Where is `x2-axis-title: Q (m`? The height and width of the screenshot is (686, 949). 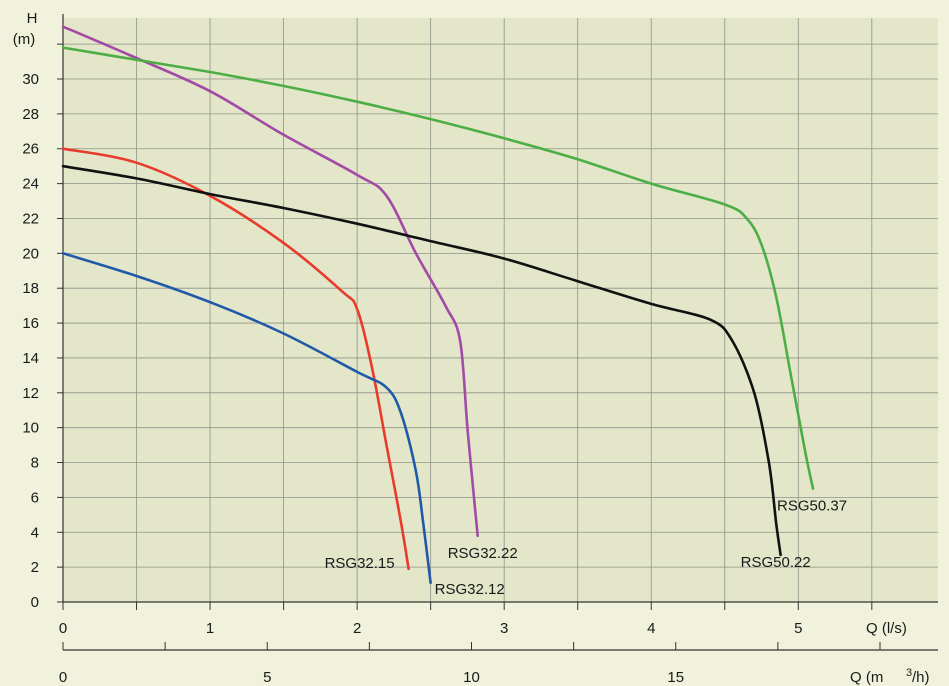
x2-axis-title: Q (m is located at coordinates (866, 677).